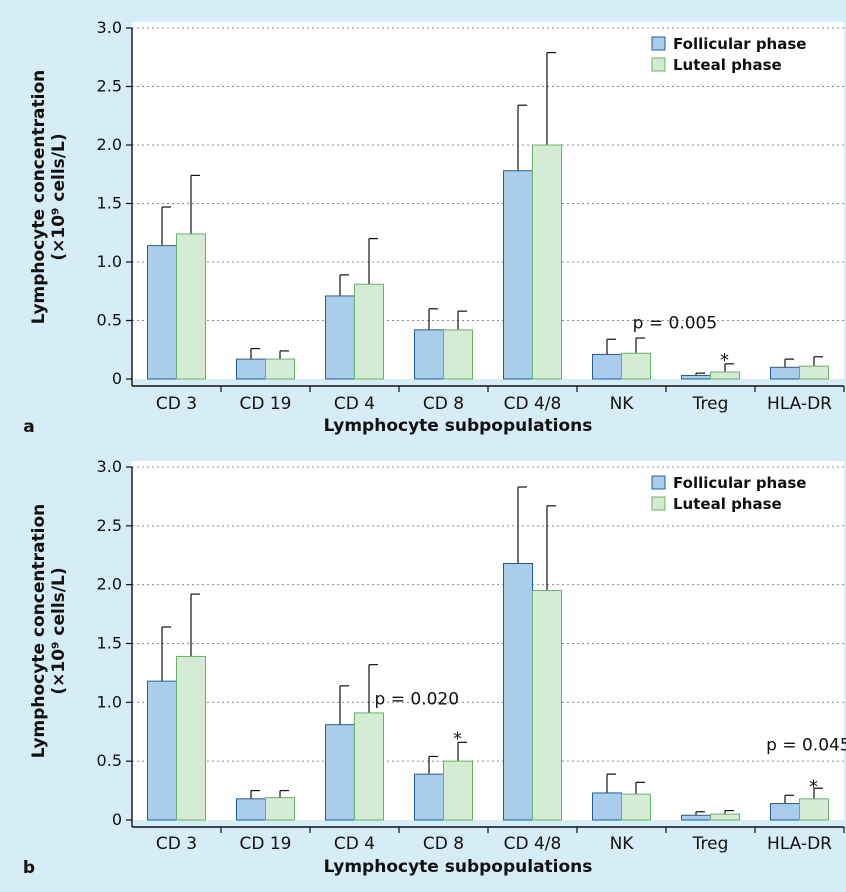  I want to click on p-value-annotation: p = 0.005, so click(675, 324).